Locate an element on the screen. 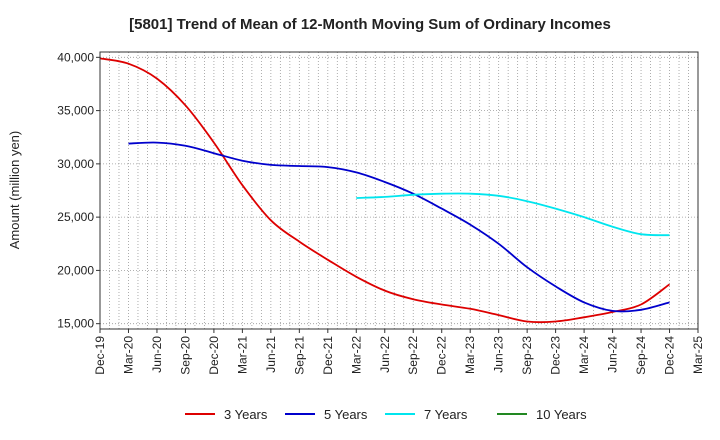 Image resolution: width=720 pixels, height=440 pixels. x-tick-label: Jun-20 is located at coordinates (157, 354).